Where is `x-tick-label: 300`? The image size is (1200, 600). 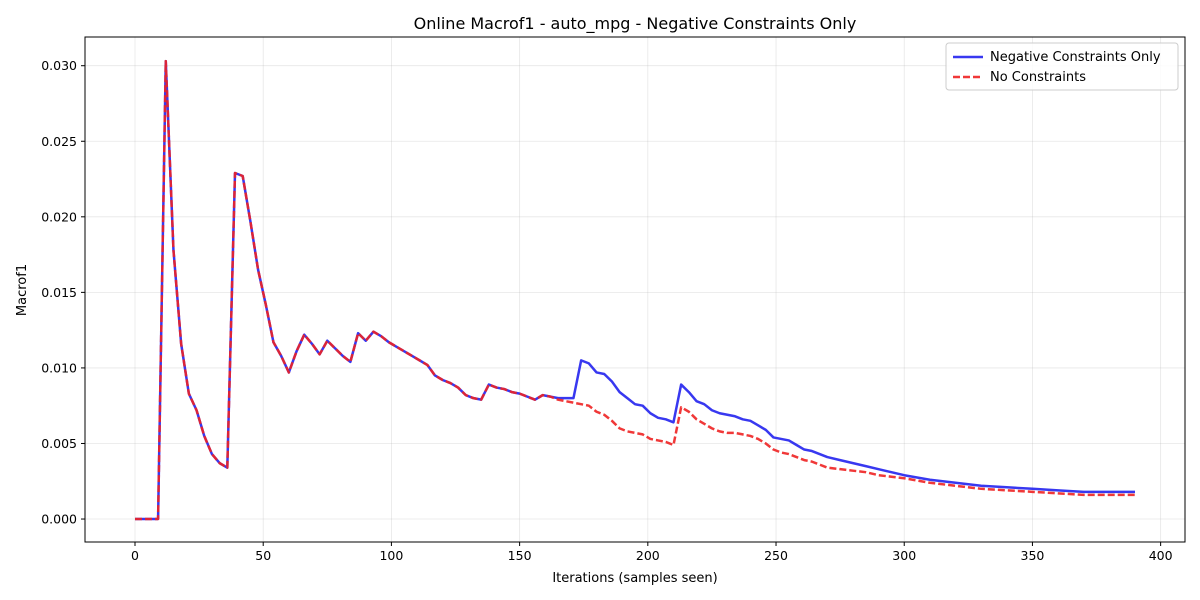 x-tick-label: 300 is located at coordinates (904, 555).